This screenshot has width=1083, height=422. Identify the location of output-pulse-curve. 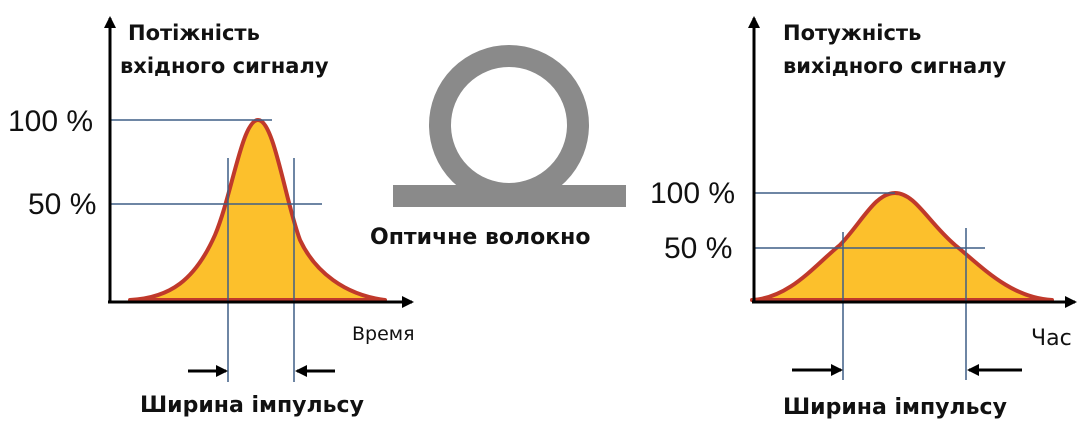
(902, 246).